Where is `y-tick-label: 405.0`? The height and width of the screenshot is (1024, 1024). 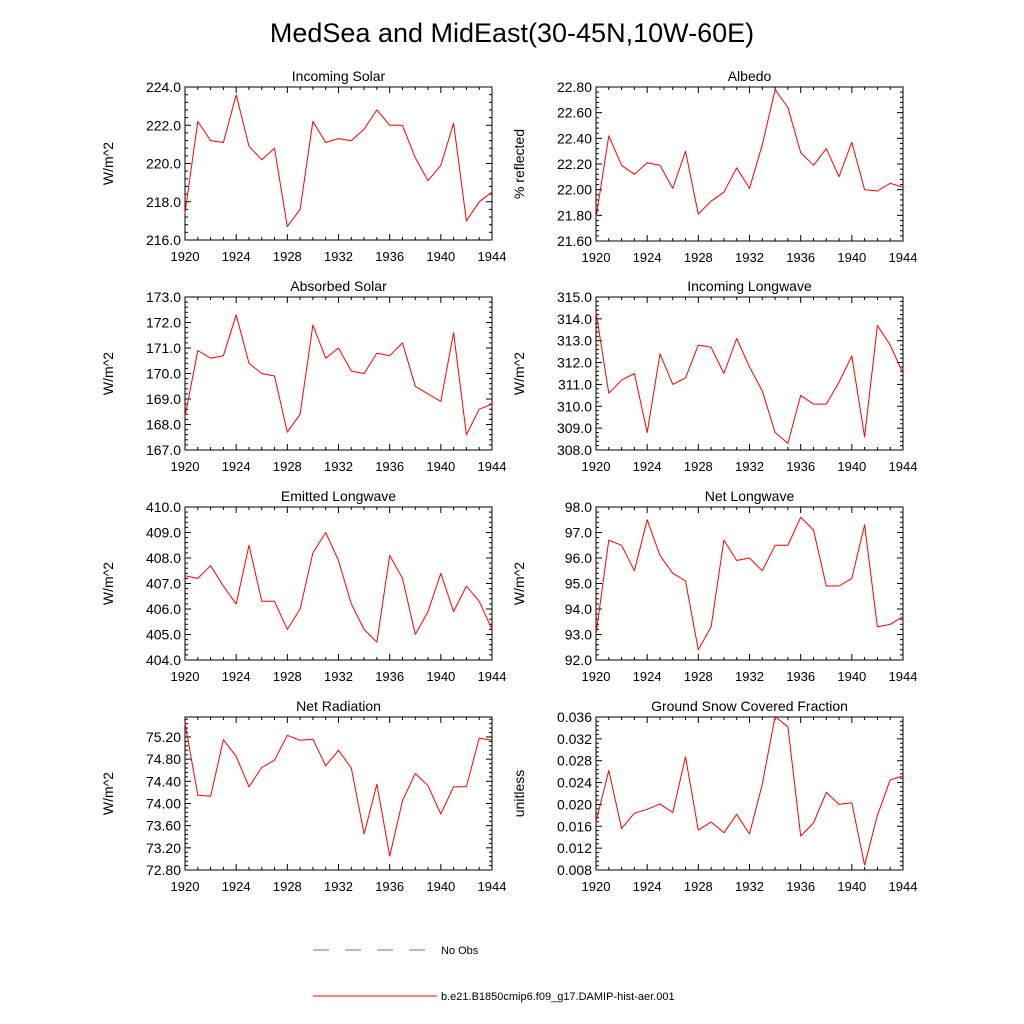 y-tick-label: 405.0 is located at coordinates (163, 635).